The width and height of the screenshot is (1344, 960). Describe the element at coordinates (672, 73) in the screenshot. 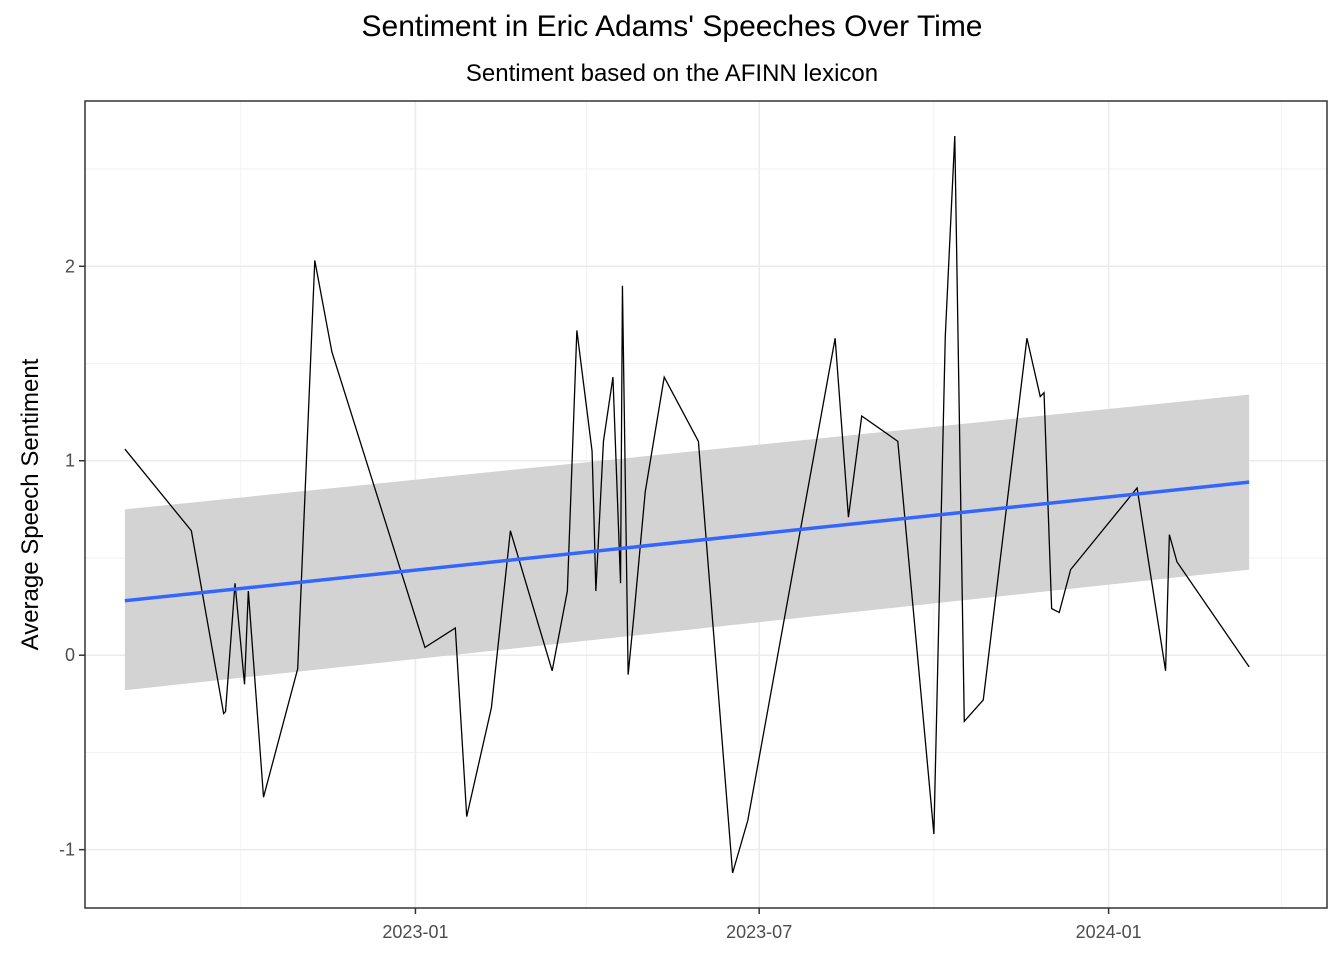

I see `chart-subtitle: Sentiment based on the AFINN lexicon` at that location.